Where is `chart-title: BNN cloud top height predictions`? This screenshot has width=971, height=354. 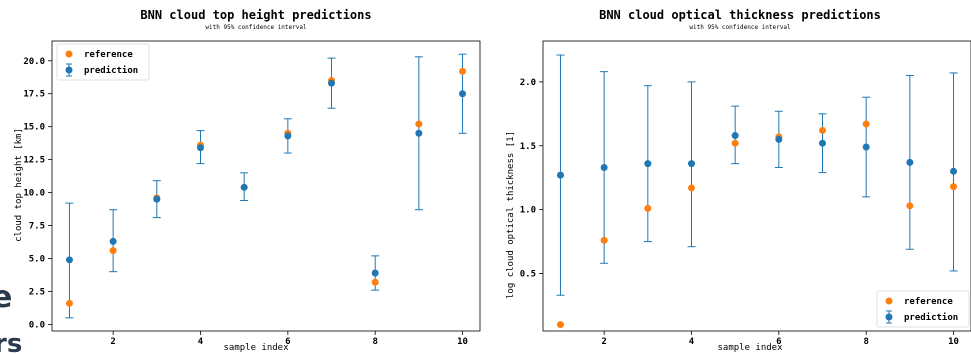
chart-title: BNN cloud top height predictions is located at coordinates (255, 15).